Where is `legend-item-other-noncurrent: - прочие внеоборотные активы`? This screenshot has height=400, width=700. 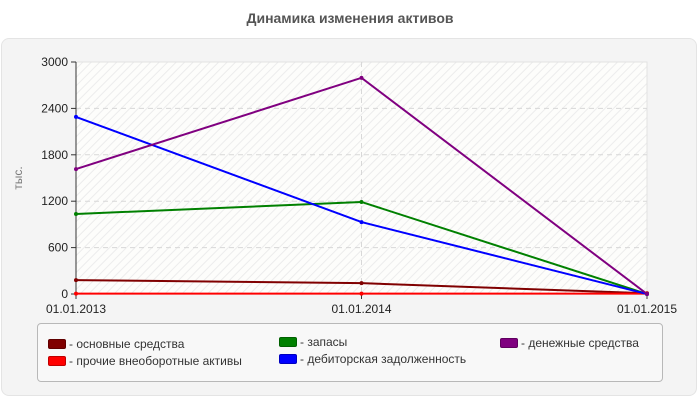
legend-item-other-noncurrent: - прочие внеоборотные активы is located at coordinates (145, 361).